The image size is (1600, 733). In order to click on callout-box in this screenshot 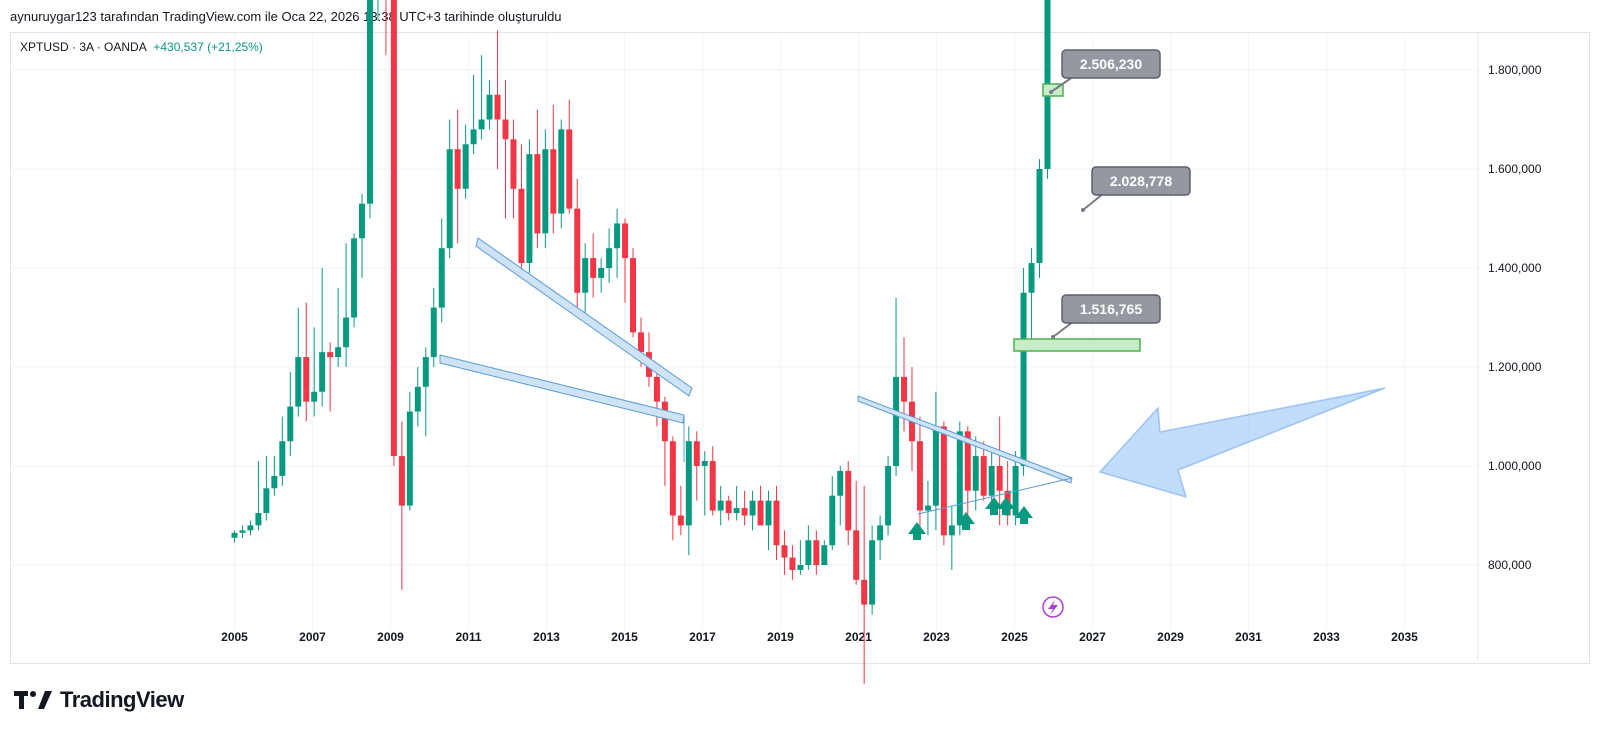, I will do `click(1111, 64)`.